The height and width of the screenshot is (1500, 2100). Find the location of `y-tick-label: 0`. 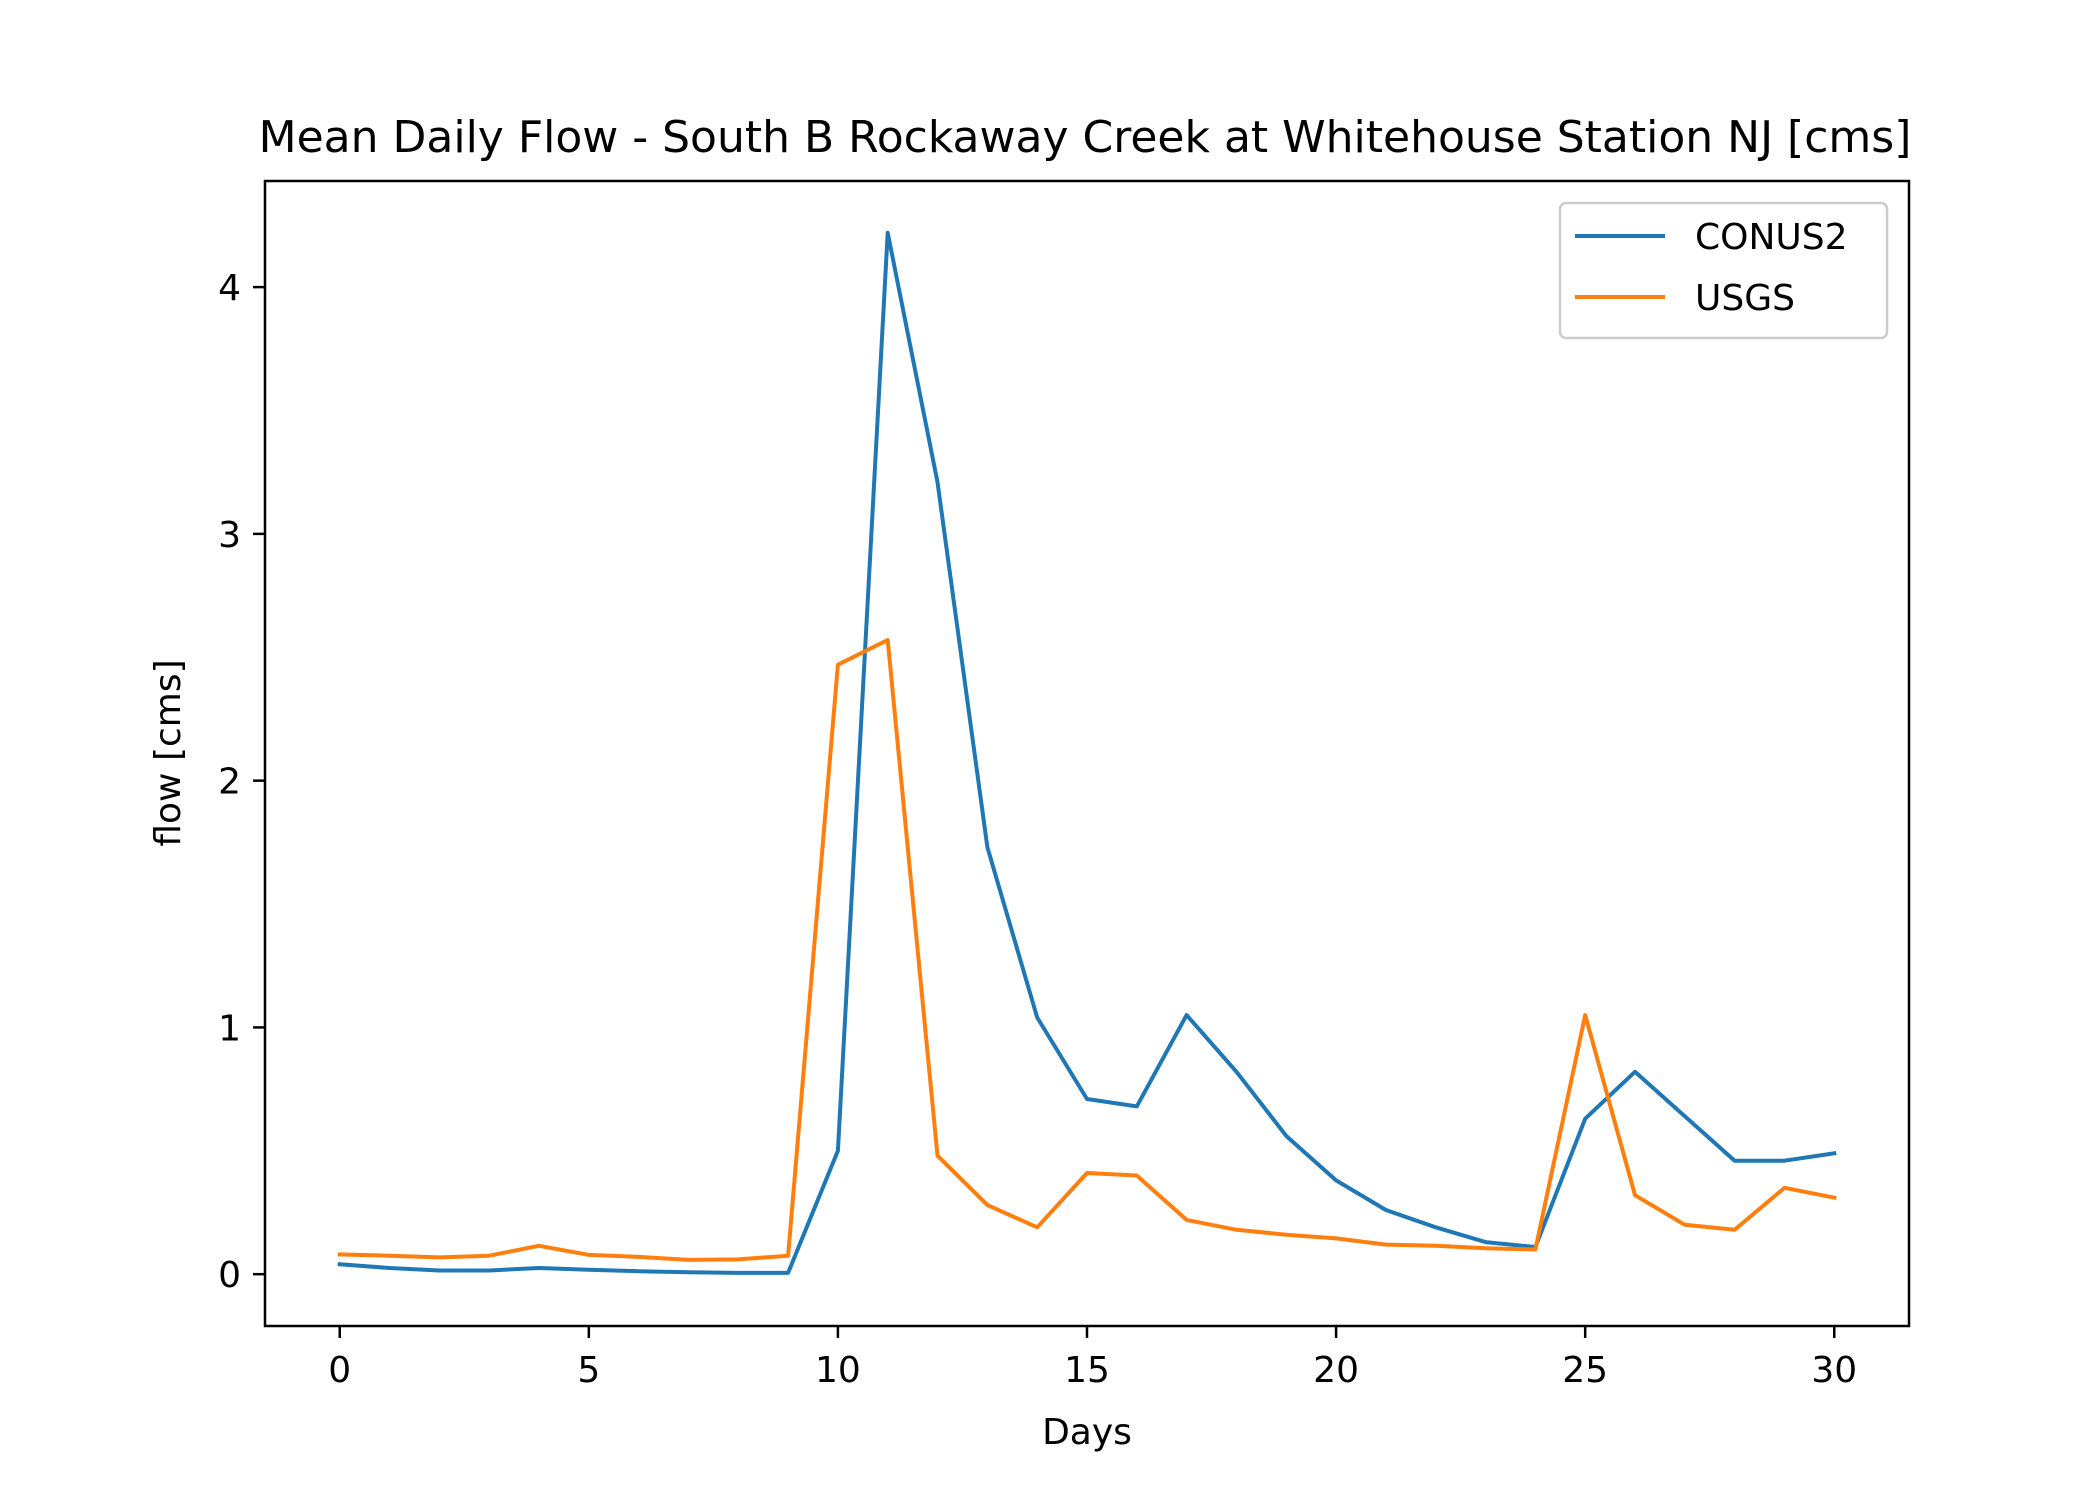

y-tick-label: 0 is located at coordinates (229, 1275).